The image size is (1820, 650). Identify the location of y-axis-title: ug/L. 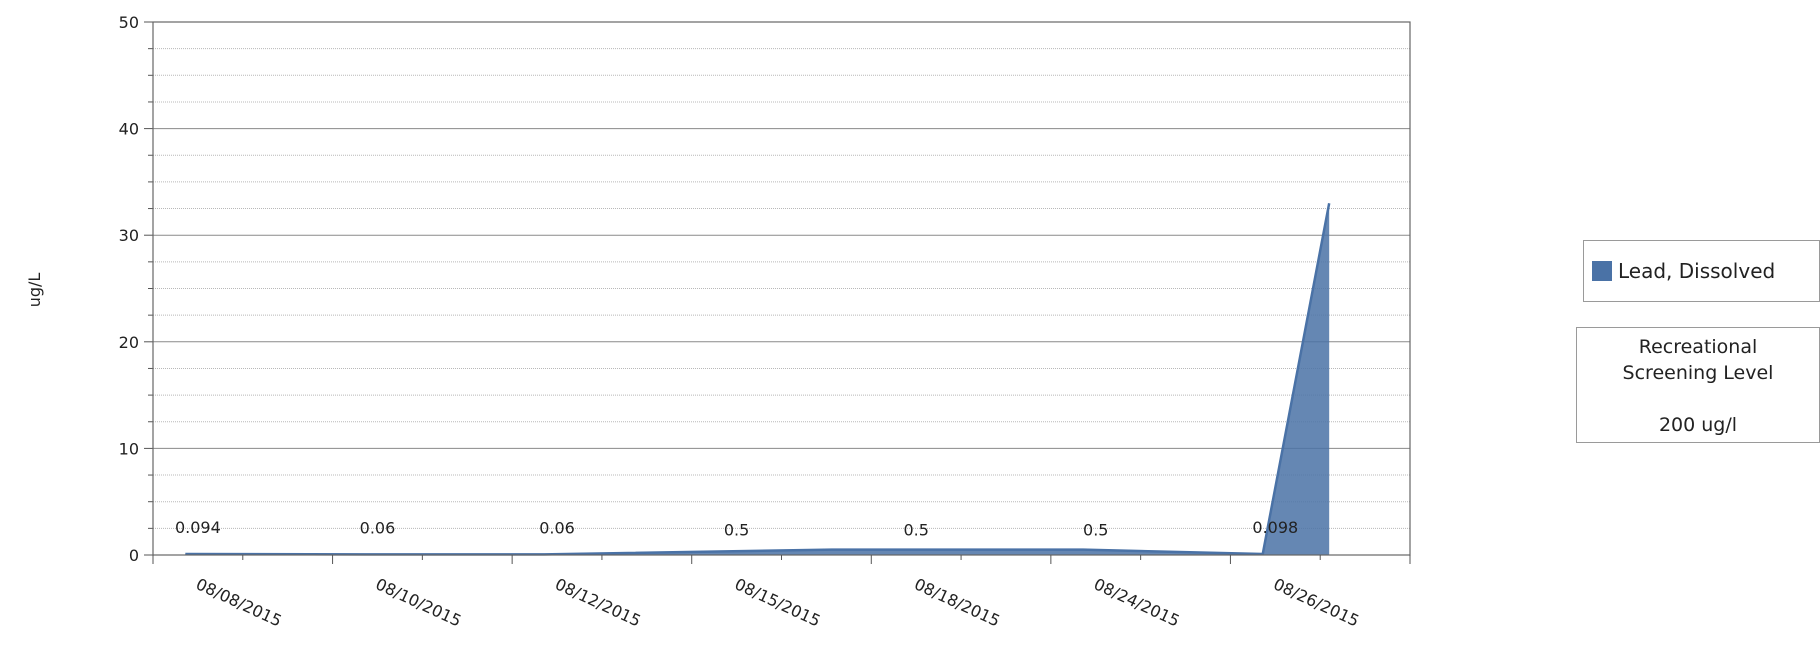
(34, 290).